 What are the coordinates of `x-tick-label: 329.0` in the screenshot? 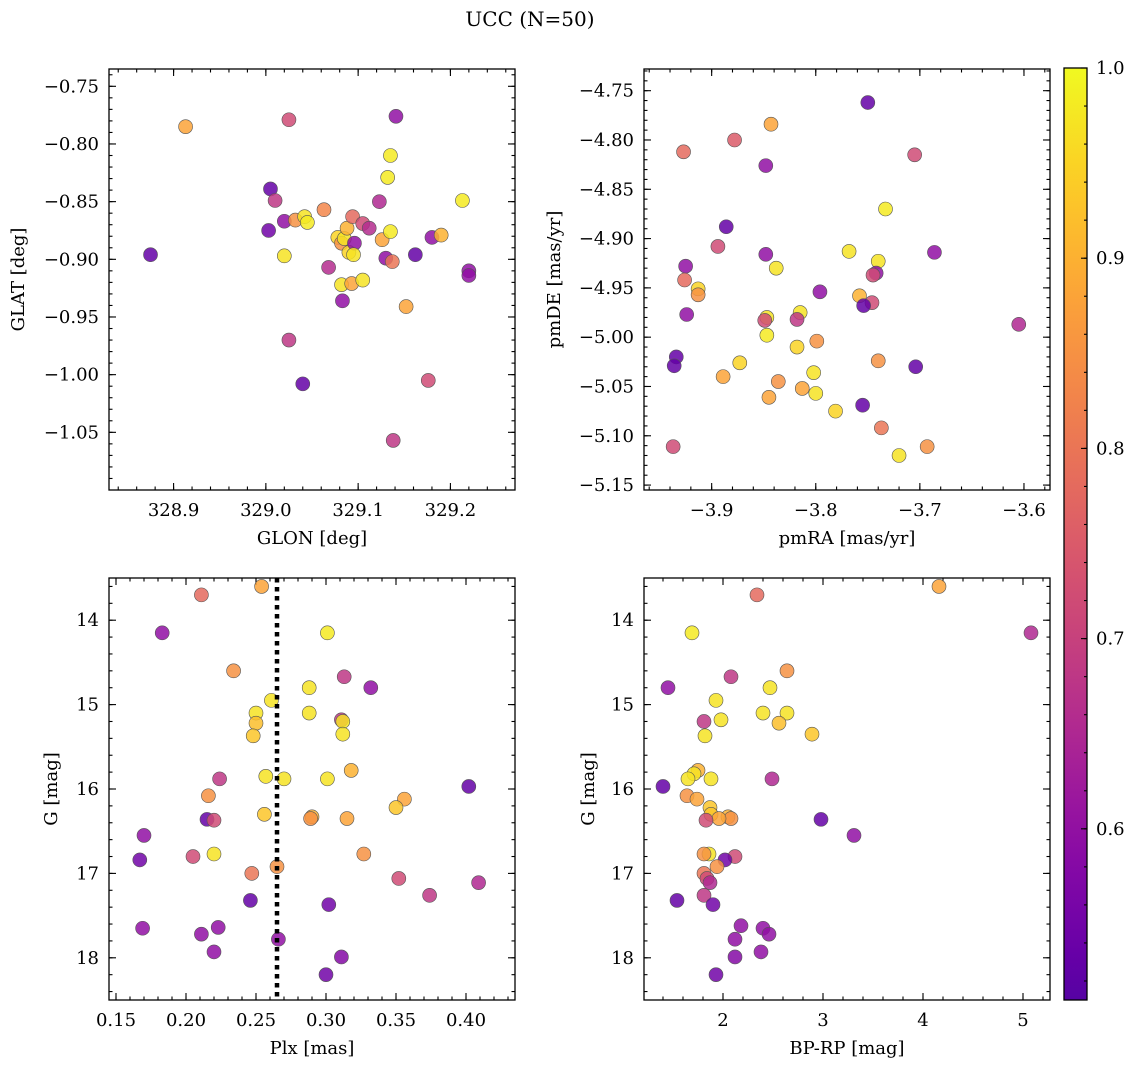 It's located at (266, 510).